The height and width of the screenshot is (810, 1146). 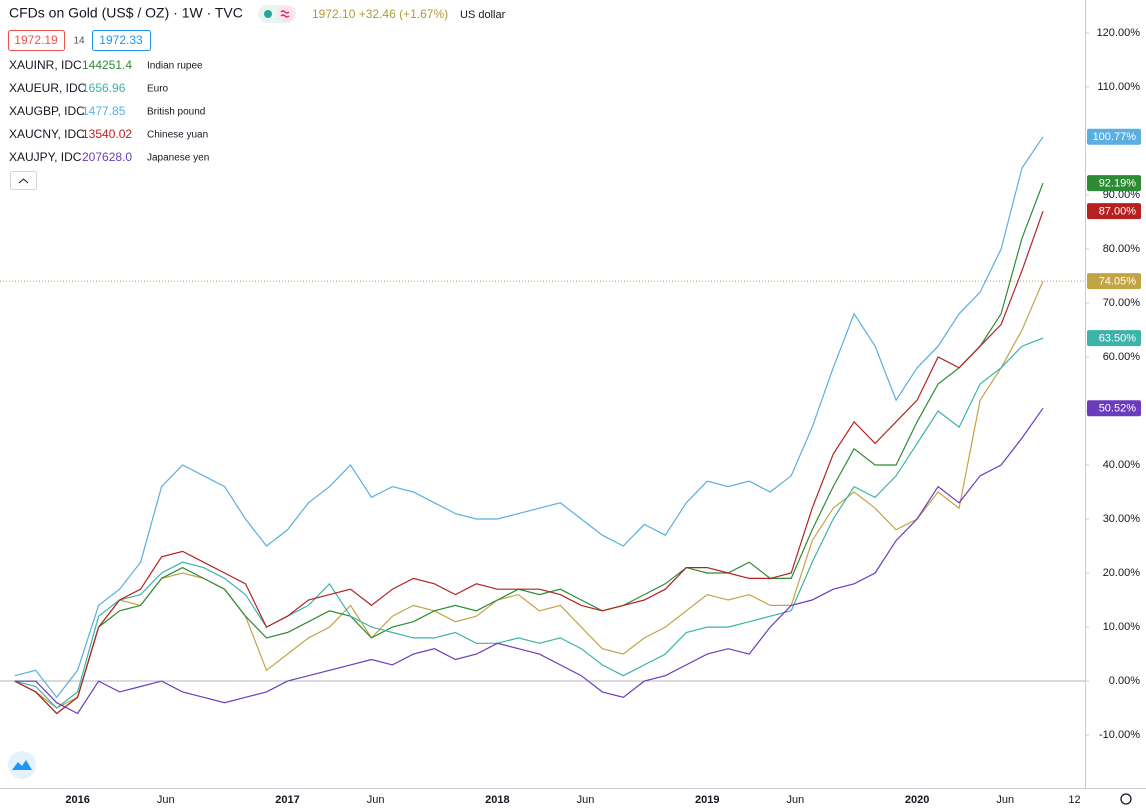 I want to click on bid-box, so click(x=36, y=40).